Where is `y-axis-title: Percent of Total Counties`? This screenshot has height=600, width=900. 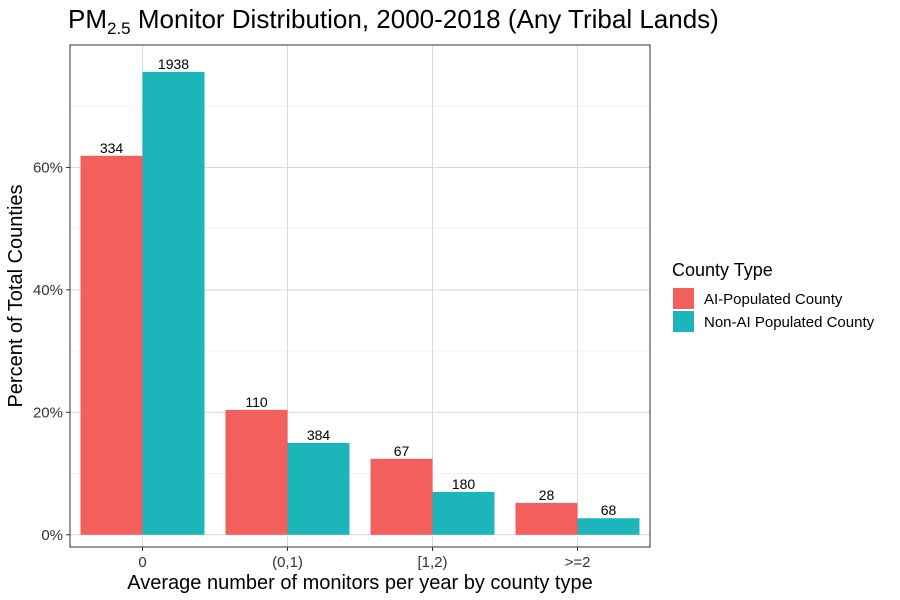 y-axis-title: Percent of Total Counties is located at coordinates (16, 295).